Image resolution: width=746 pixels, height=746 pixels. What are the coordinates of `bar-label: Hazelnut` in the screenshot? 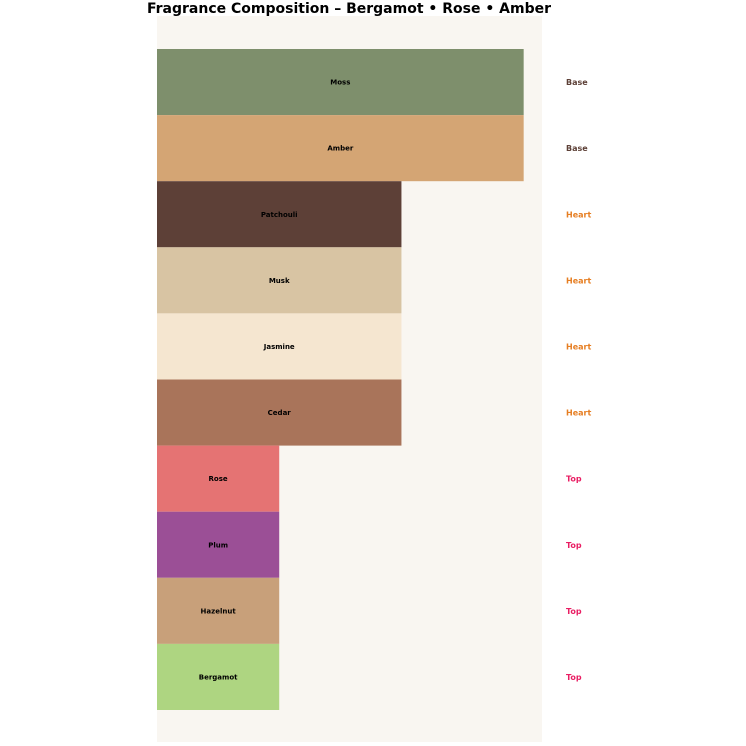 It's located at (219, 611).